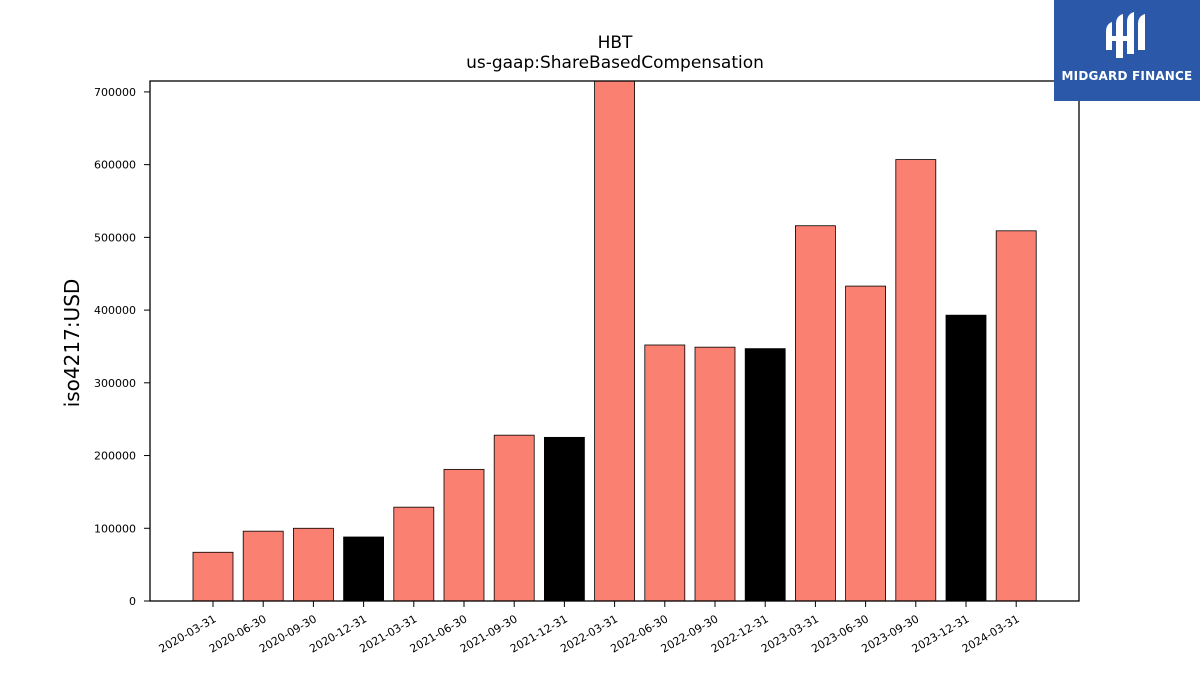 The width and height of the screenshot is (1200, 675). Describe the element at coordinates (115, 165) in the screenshot. I see `y-tick-label: 600000` at that location.